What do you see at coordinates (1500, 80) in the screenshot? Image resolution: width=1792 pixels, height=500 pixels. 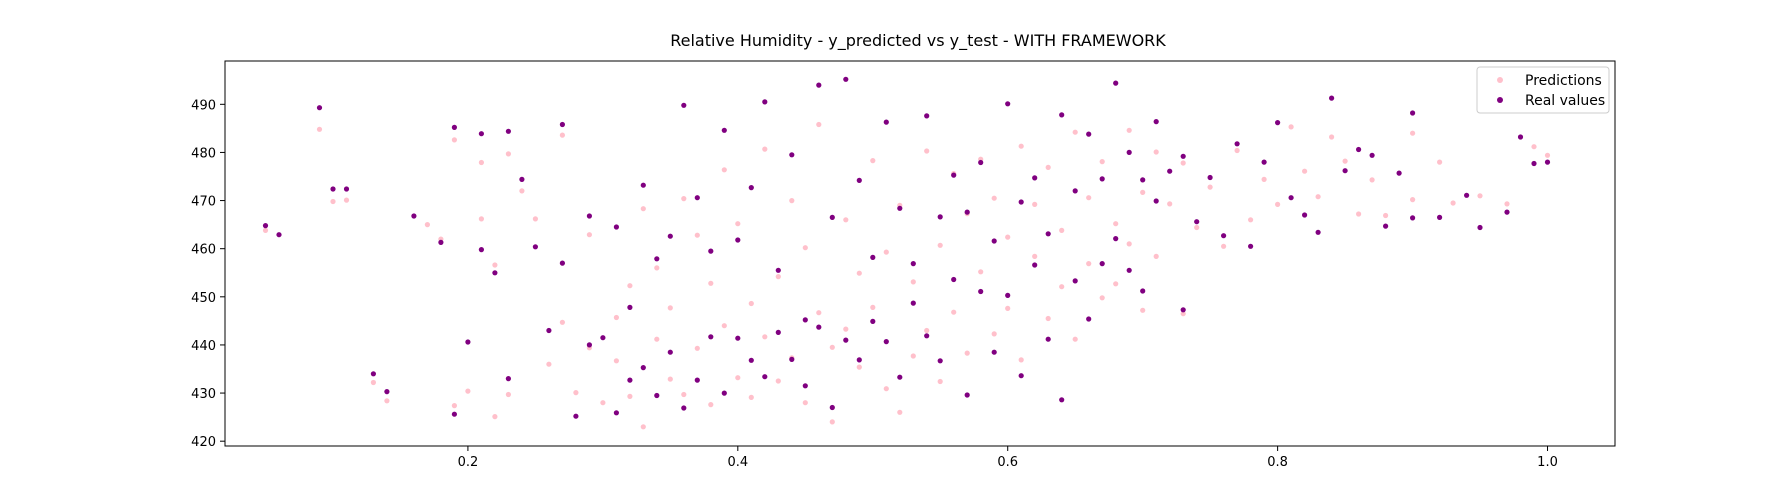 I see `legend-marker` at bounding box center [1500, 80].